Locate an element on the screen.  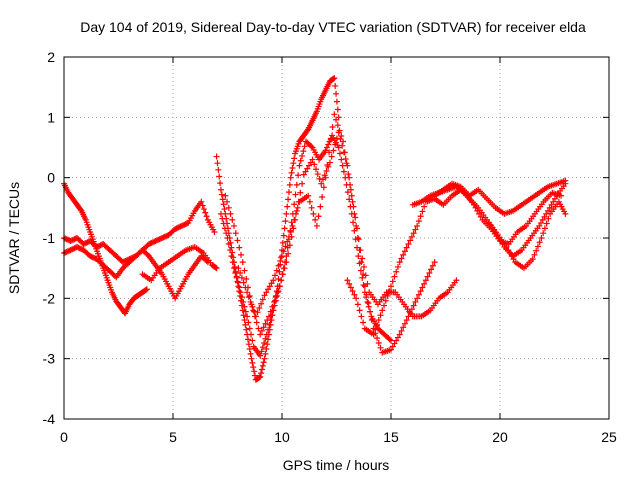
y-tick-label: 0 is located at coordinates (51, 178).